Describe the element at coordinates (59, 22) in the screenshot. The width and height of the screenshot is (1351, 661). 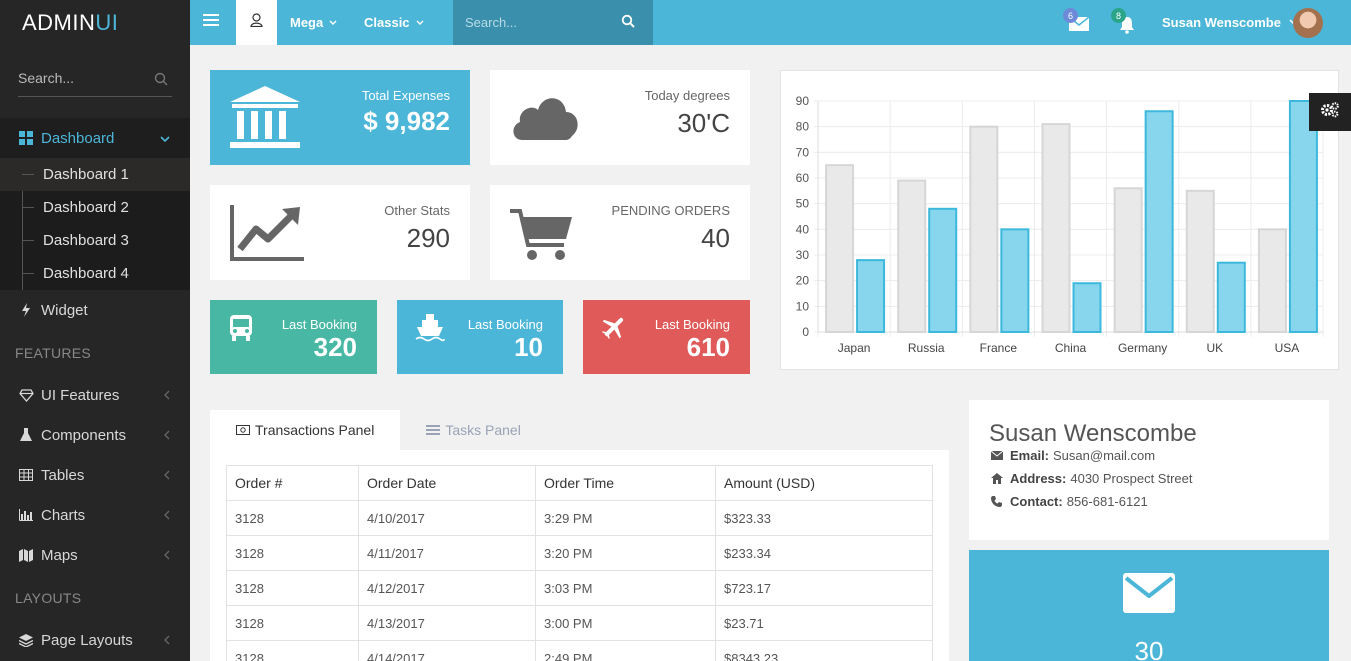
I see `brand-main: ADMIN` at that location.